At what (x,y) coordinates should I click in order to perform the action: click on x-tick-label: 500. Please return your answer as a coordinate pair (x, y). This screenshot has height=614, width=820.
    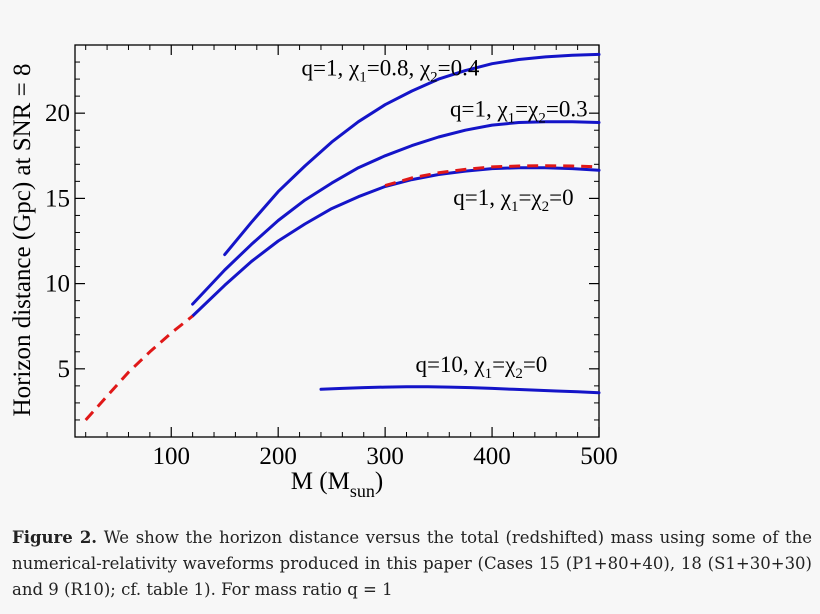
    Looking at the image, I should click on (599, 456).